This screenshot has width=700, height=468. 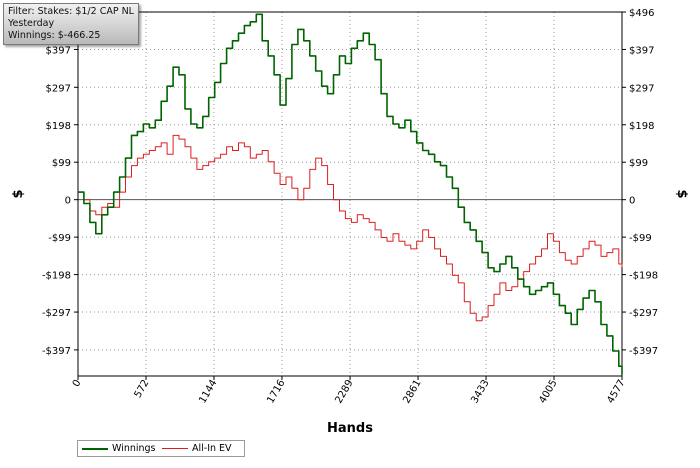 I want to click on y-tick-label-right: $397, so click(x=641, y=50).